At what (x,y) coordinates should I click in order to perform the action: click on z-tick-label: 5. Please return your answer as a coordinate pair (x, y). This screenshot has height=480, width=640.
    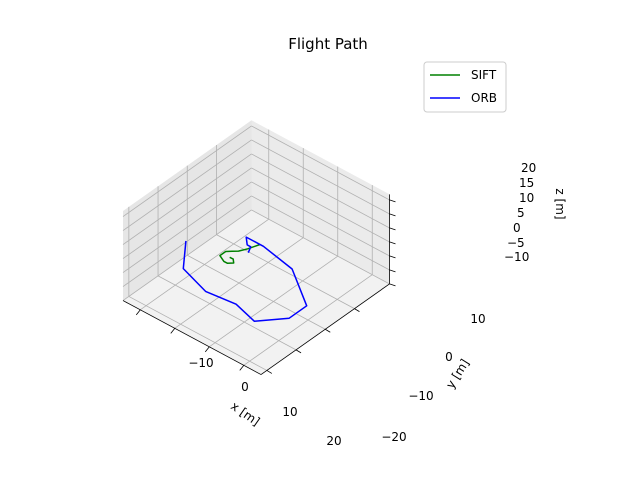
    Looking at the image, I should click on (521, 213).